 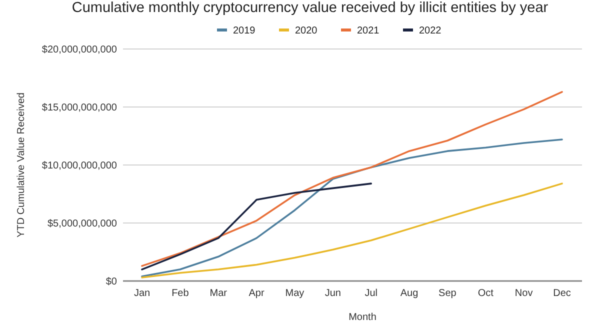 I want to click on x-tick-label: Apr, so click(x=256, y=293).